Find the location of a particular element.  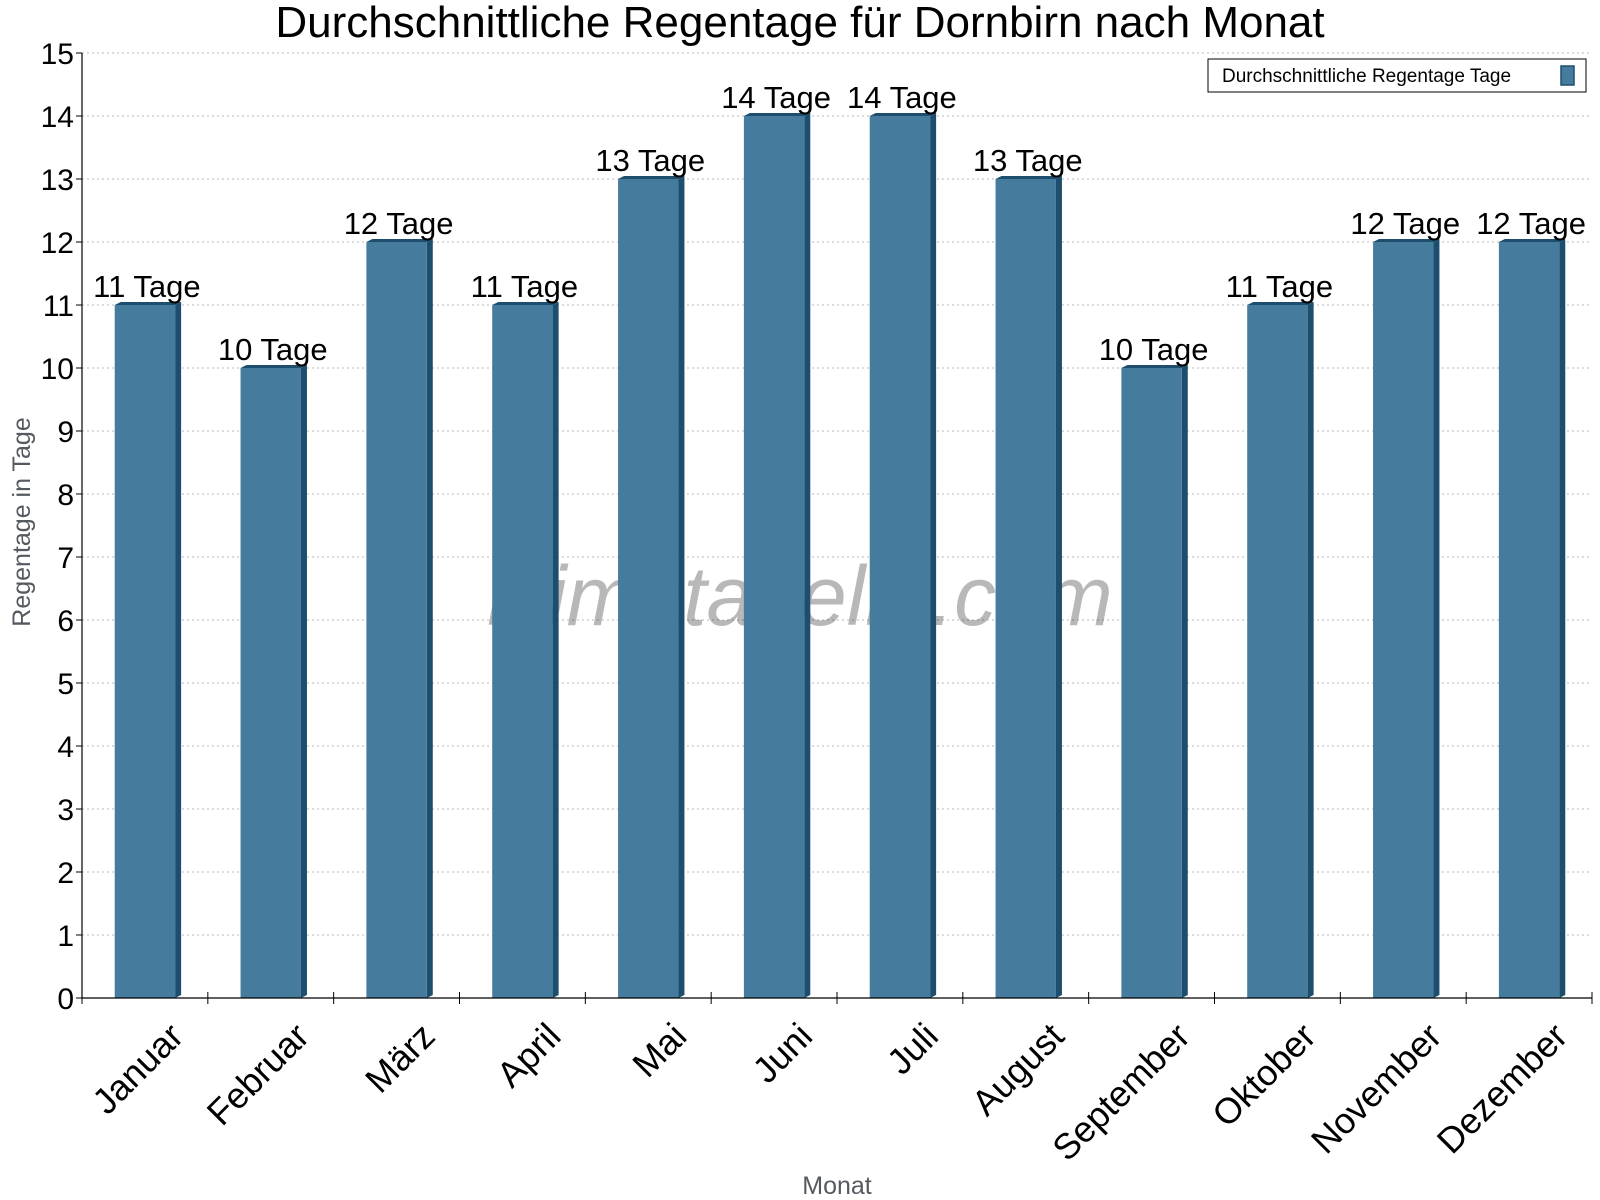

x-tick-label: September is located at coordinates (1121, 1092).